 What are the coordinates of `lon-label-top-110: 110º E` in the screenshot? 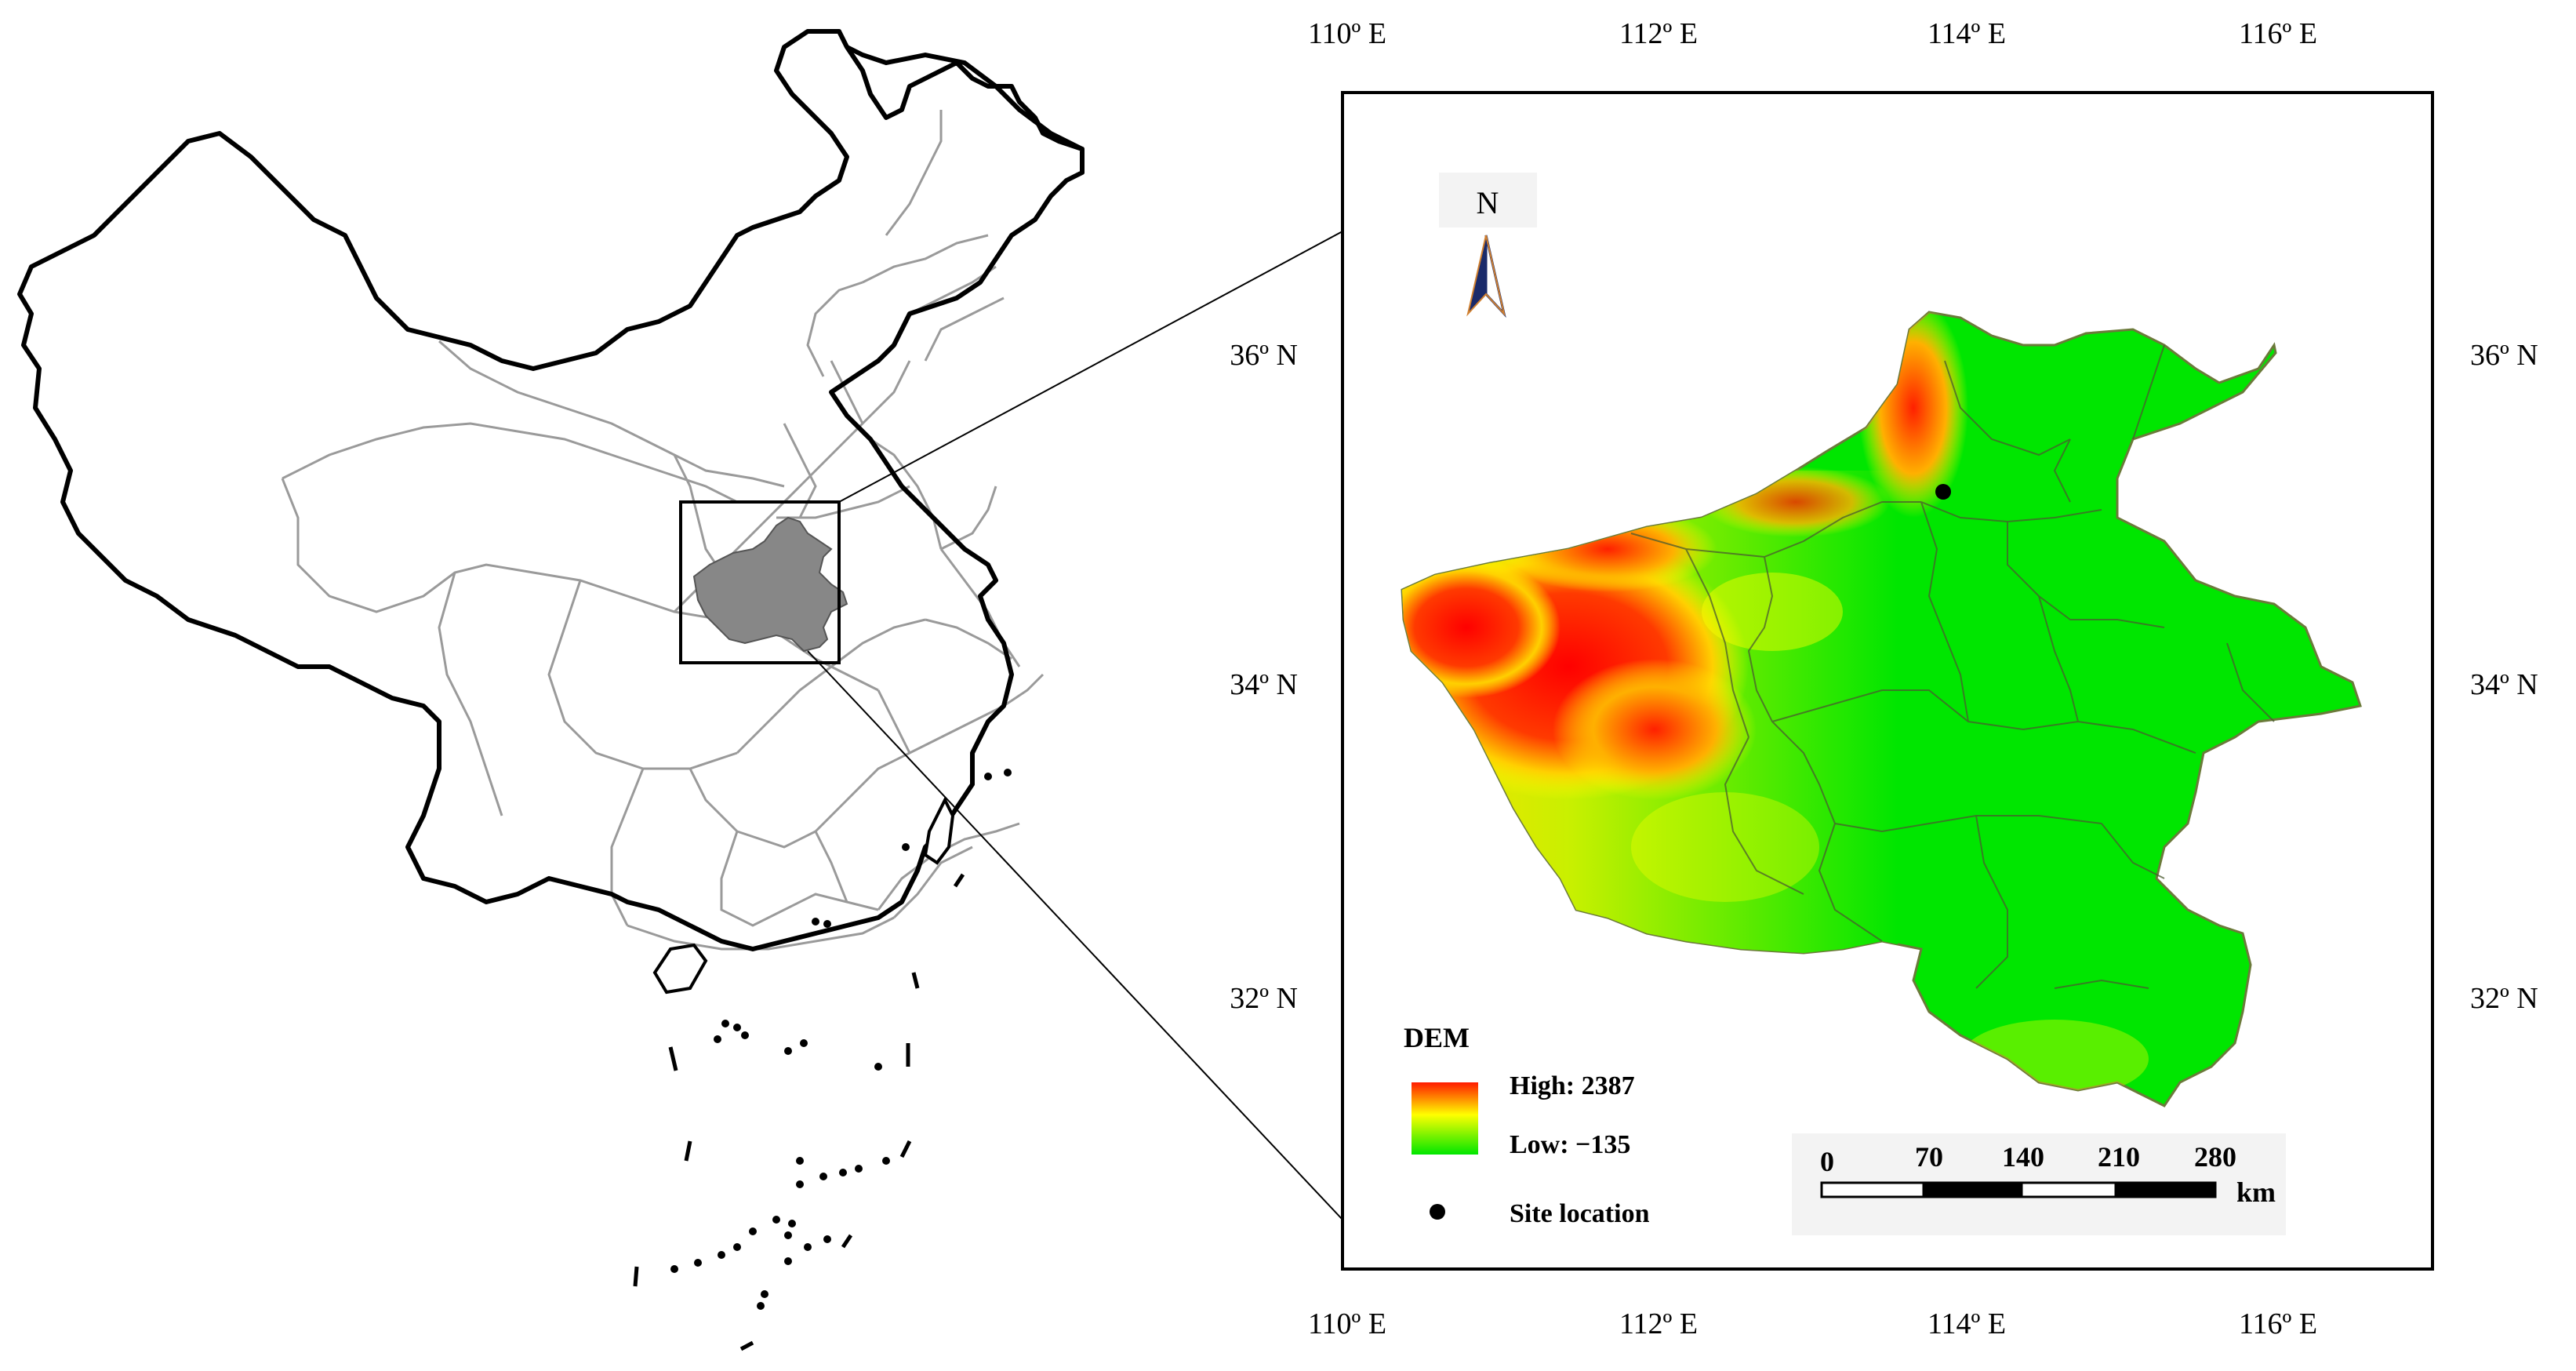 It's located at (1347, 33).